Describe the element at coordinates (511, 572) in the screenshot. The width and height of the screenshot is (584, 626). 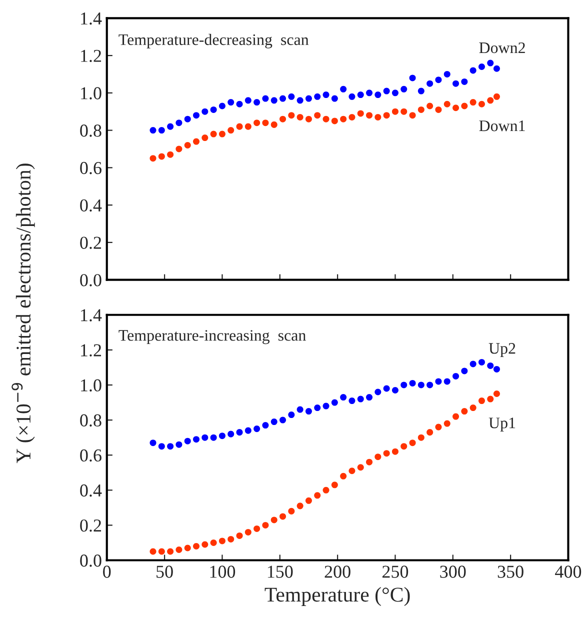
I see `x-tick-label: 350` at that location.